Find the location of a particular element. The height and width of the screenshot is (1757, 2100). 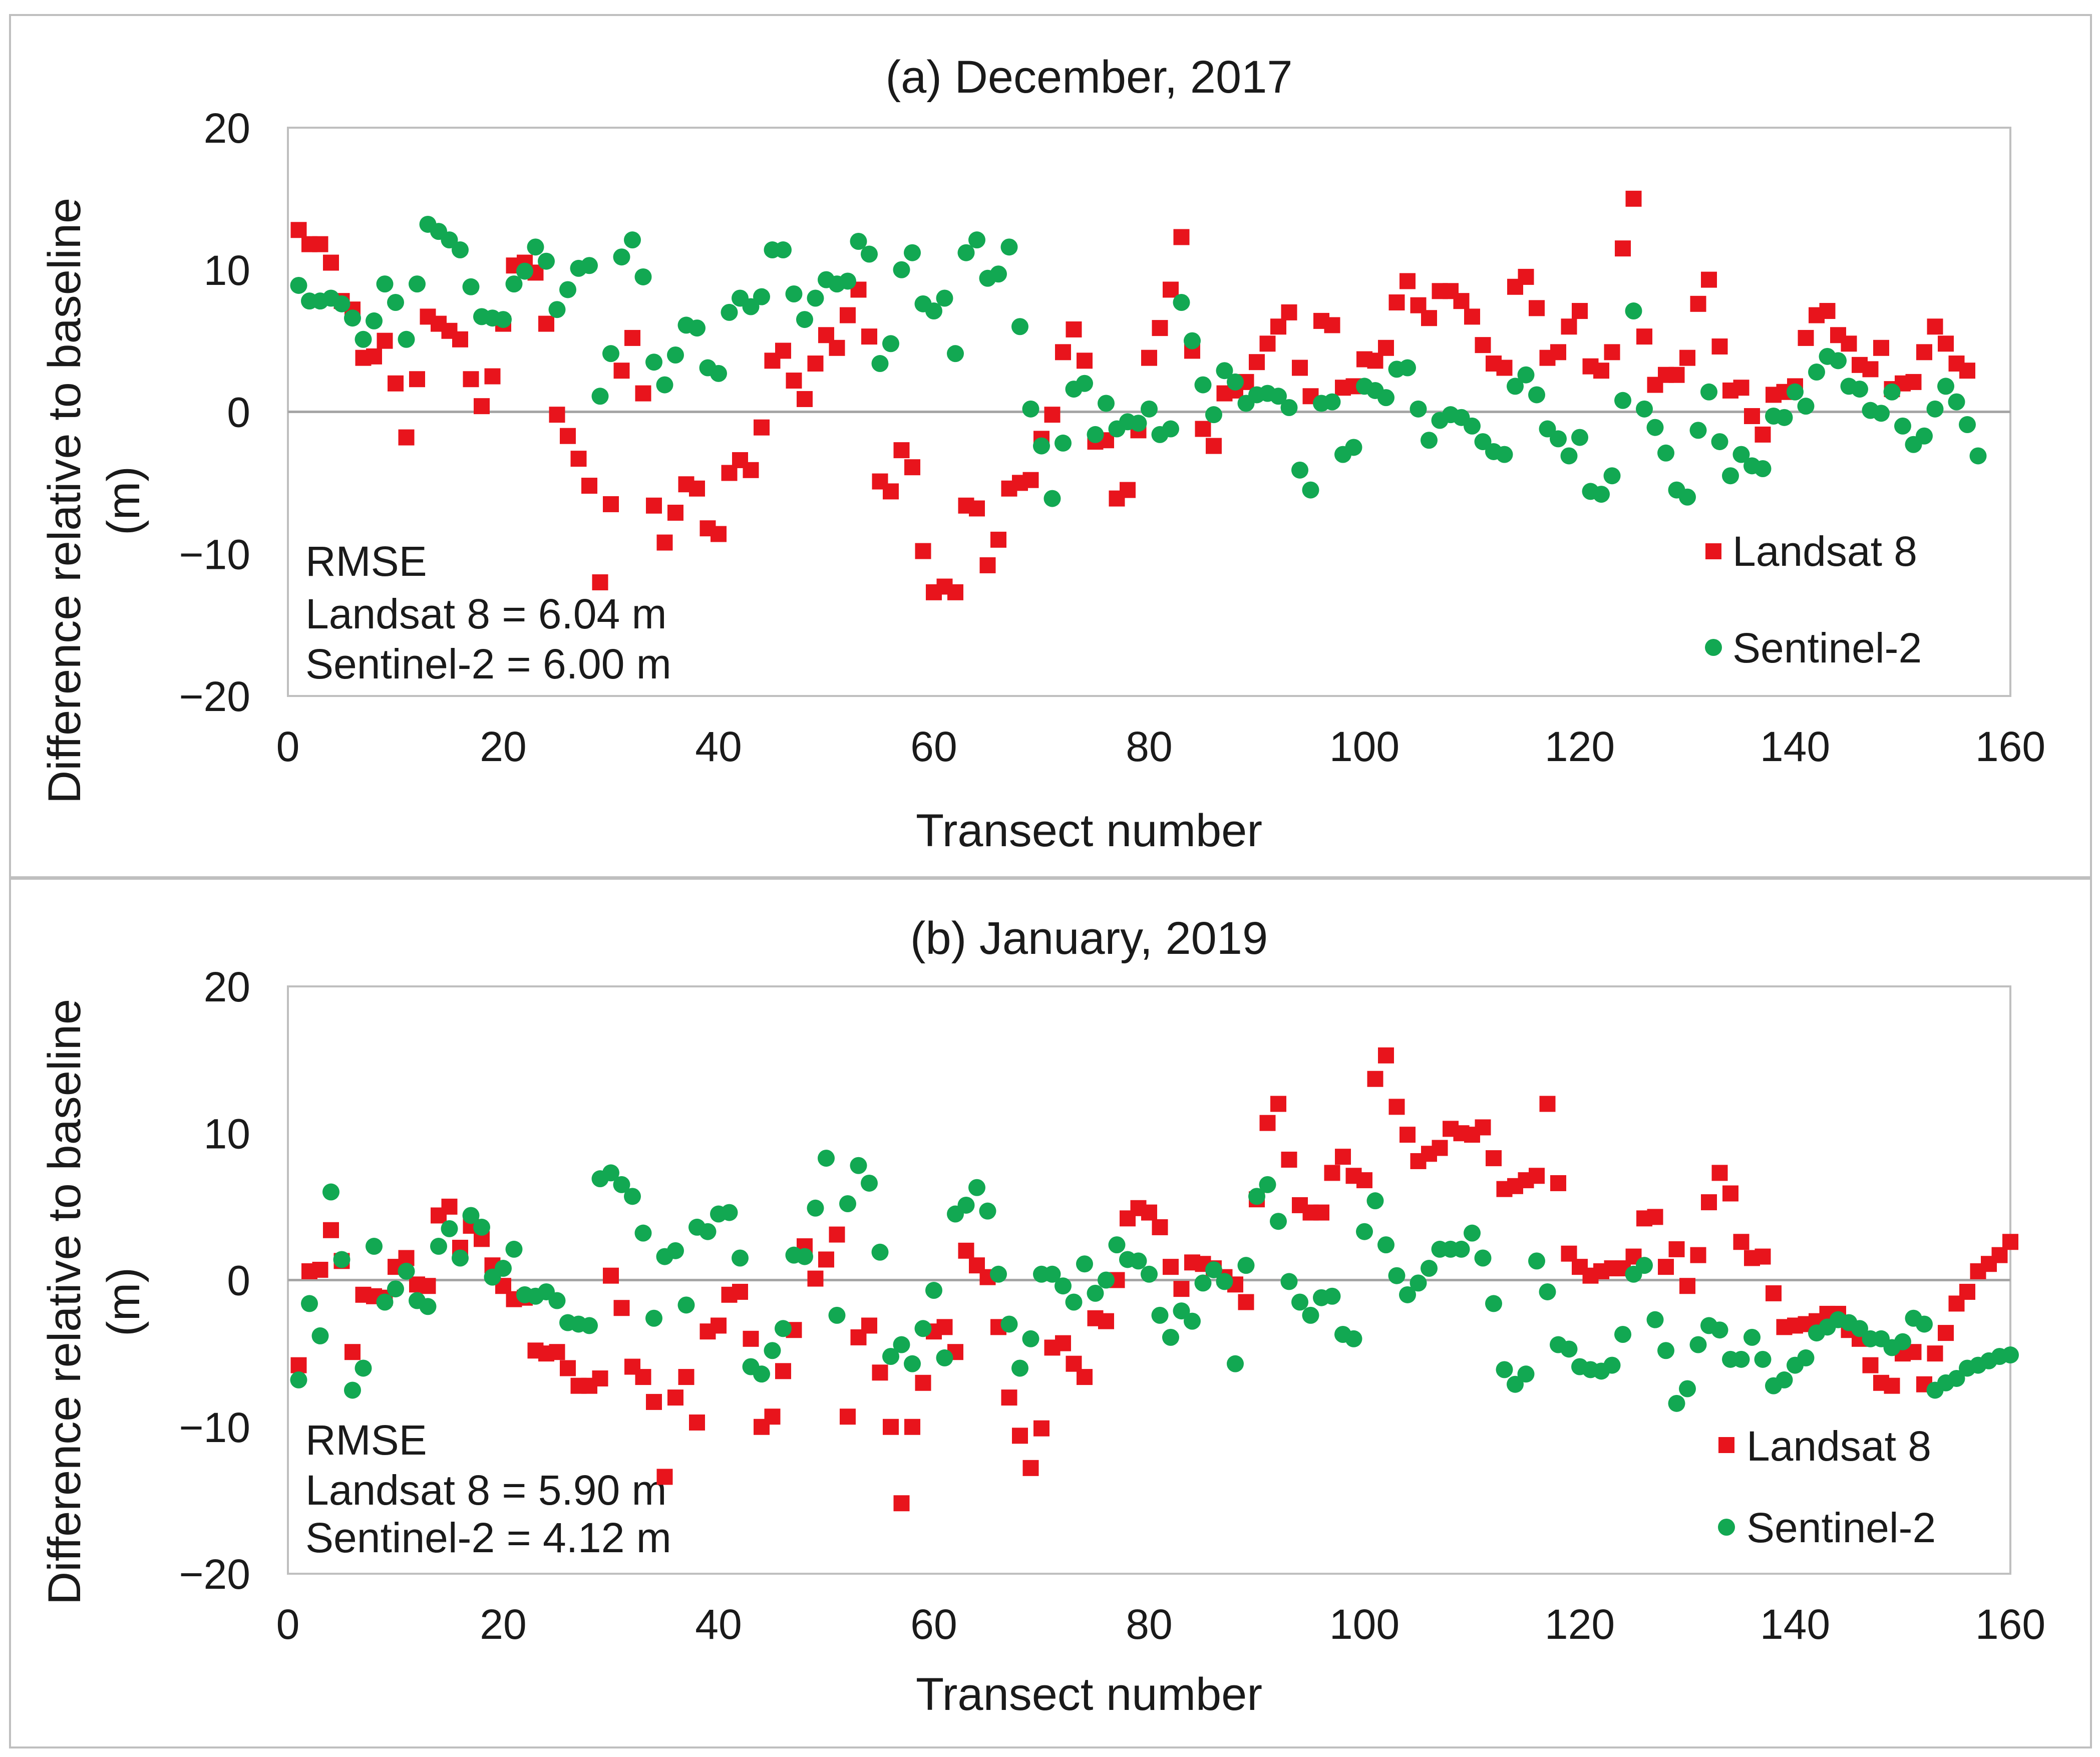

x-tick-label: 120 is located at coordinates (1580, 746).